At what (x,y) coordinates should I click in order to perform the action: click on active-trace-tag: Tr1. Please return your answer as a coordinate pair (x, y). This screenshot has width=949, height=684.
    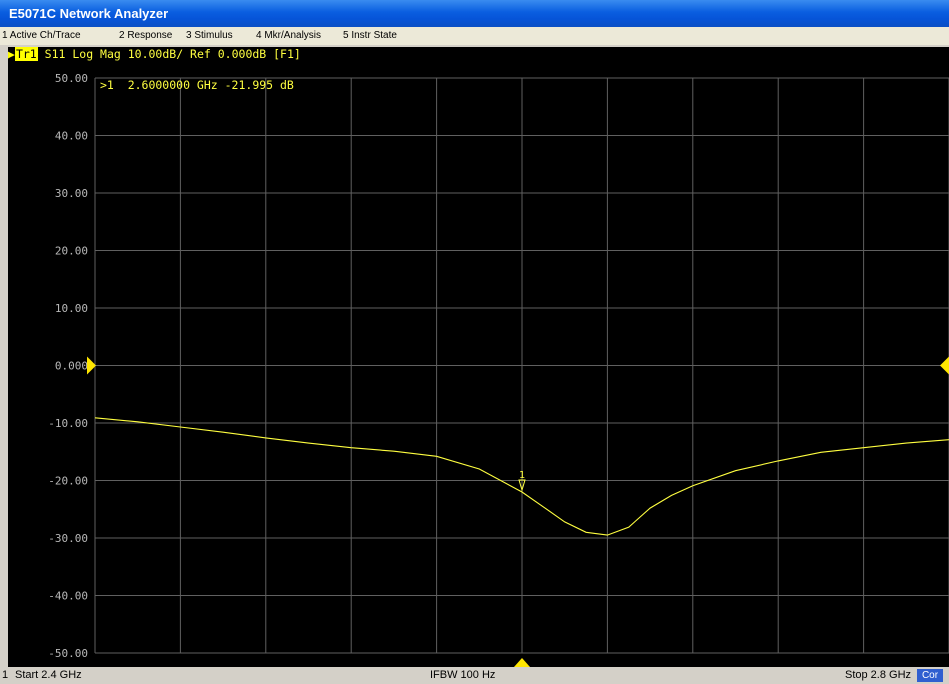
    Looking at the image, I should click on (26, 54).